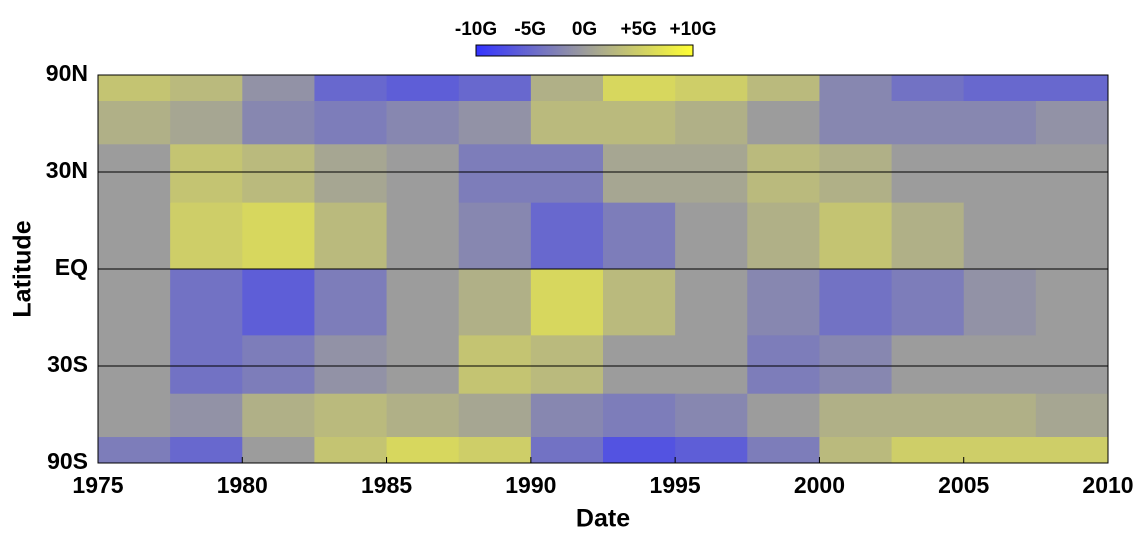 Image resolution: width=1146 pixels, height=534 pixels. What do you see at coordinates (476, 29) in the screenshot?
I see `colorbar-tick-label: -10G` at bounding box center [476, 29].